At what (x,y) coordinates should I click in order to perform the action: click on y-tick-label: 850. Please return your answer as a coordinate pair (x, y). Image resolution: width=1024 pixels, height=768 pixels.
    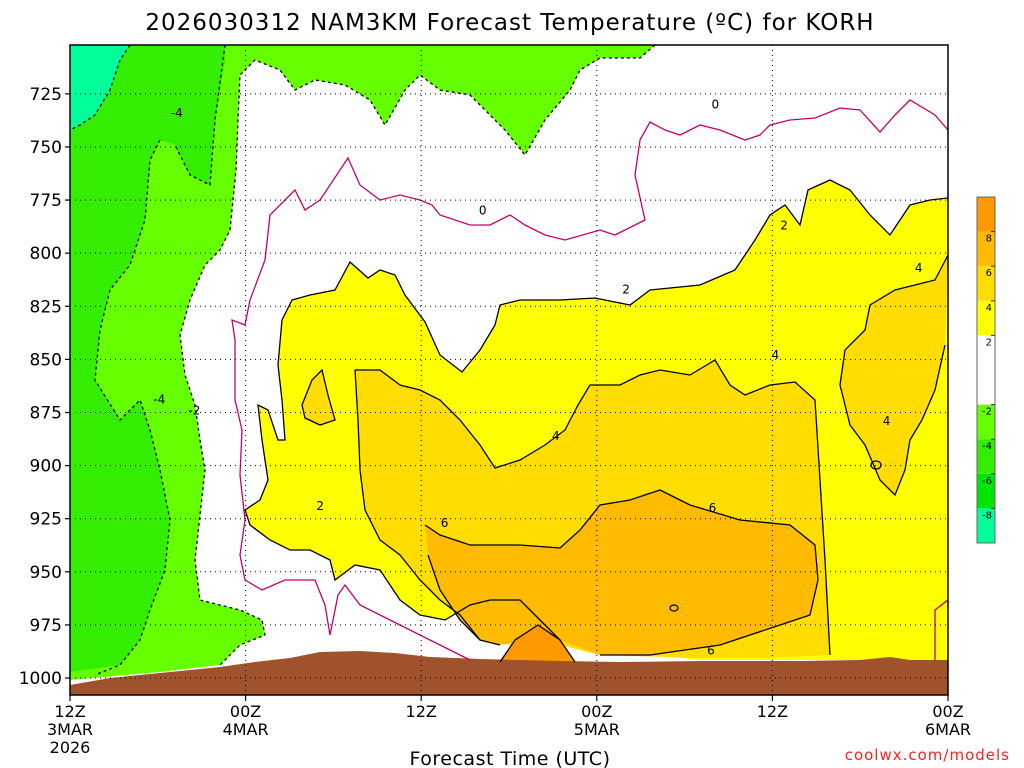
    Looking at the image, I should click on (46, 360).